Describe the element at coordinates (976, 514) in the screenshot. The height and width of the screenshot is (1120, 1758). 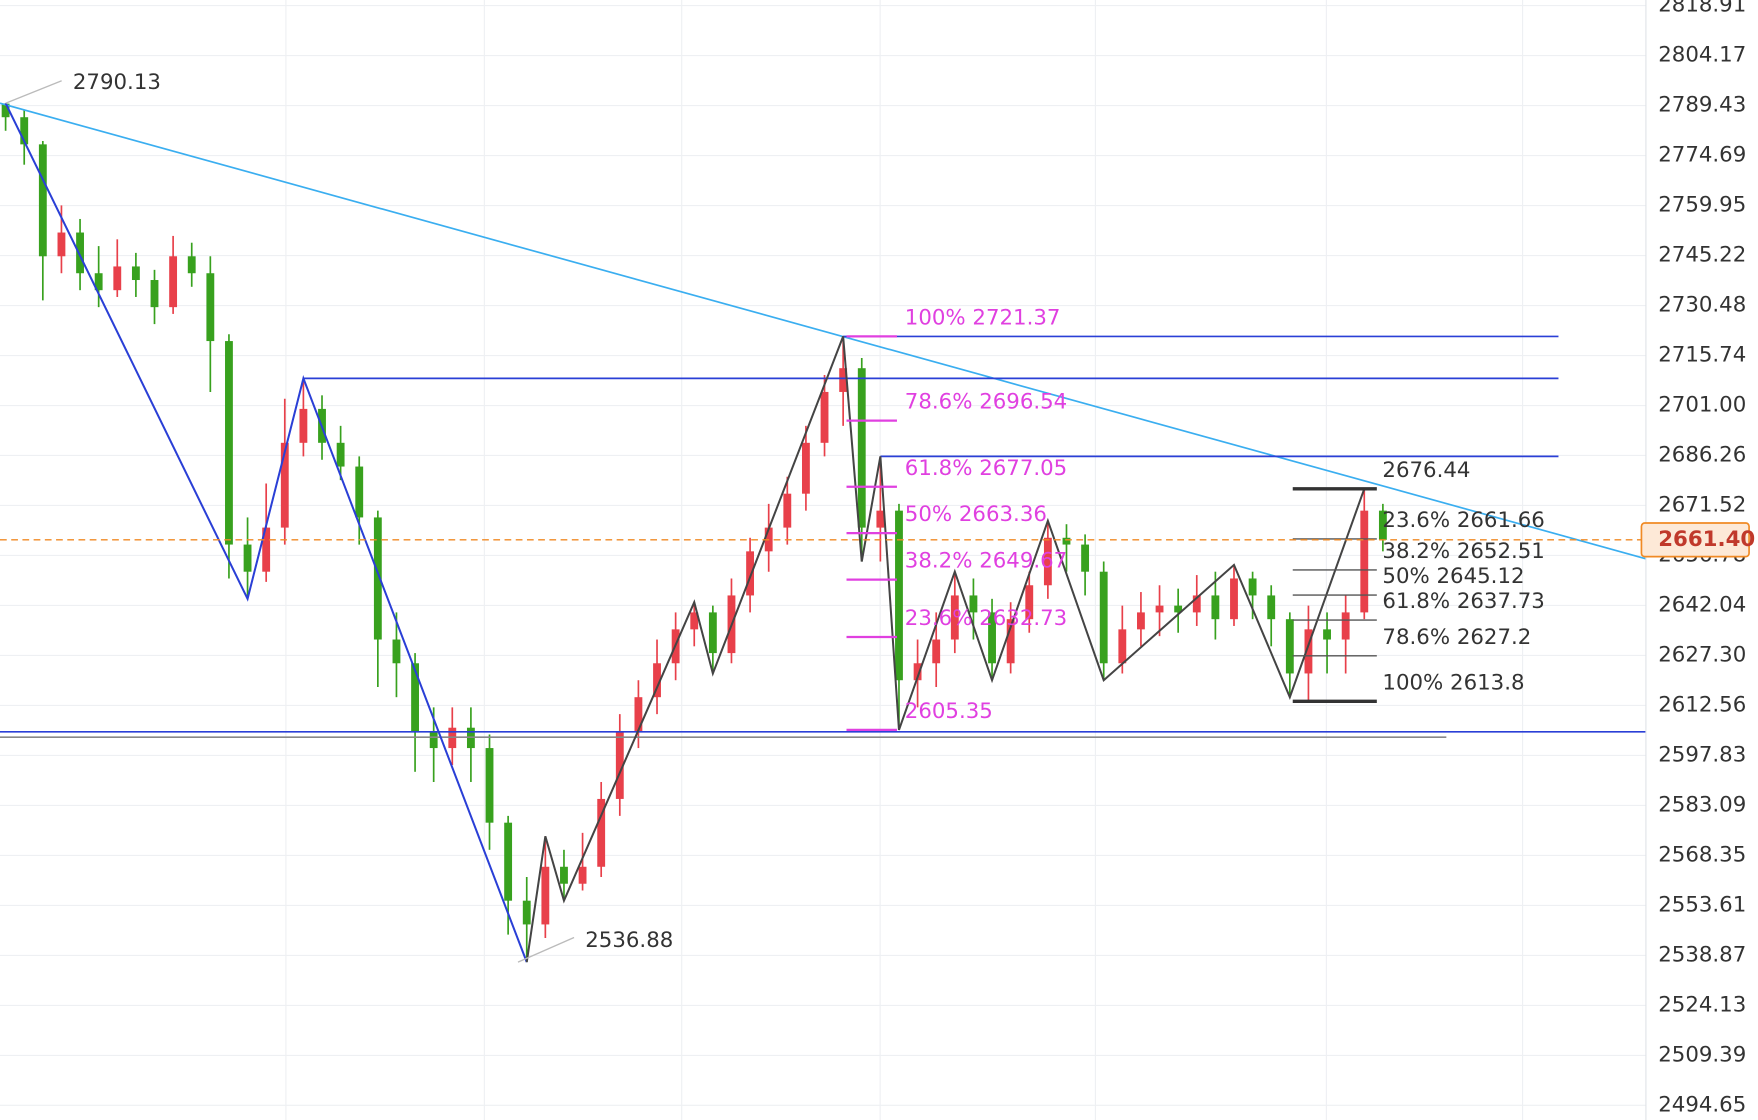
I see `fib-label: 50% 2663.36` at that location.